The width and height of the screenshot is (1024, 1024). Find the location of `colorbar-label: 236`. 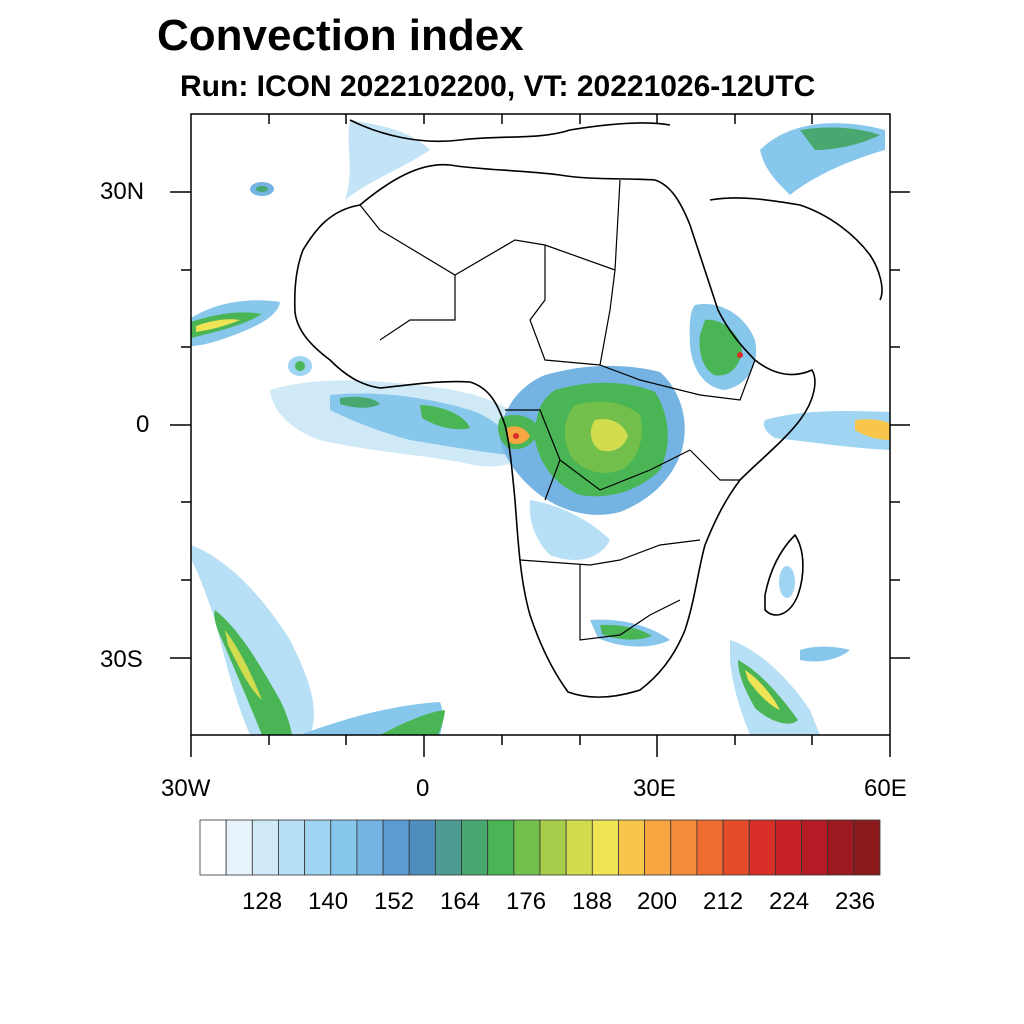

colorbar-label: 236 is located at coordinates (855, 901).